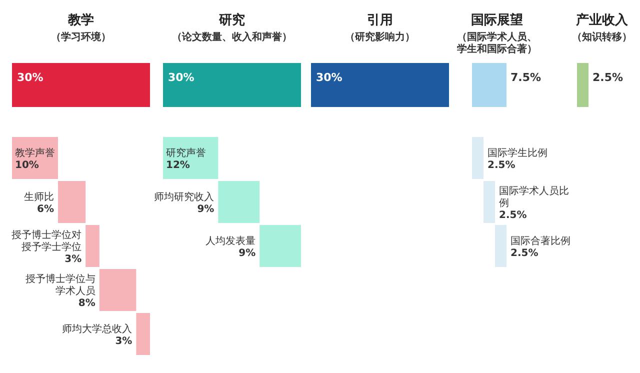 The height and width of the screenshot is (373, 640). I want to click on category-label: 授予博士学位对授予学士学位, so click(47, 241).